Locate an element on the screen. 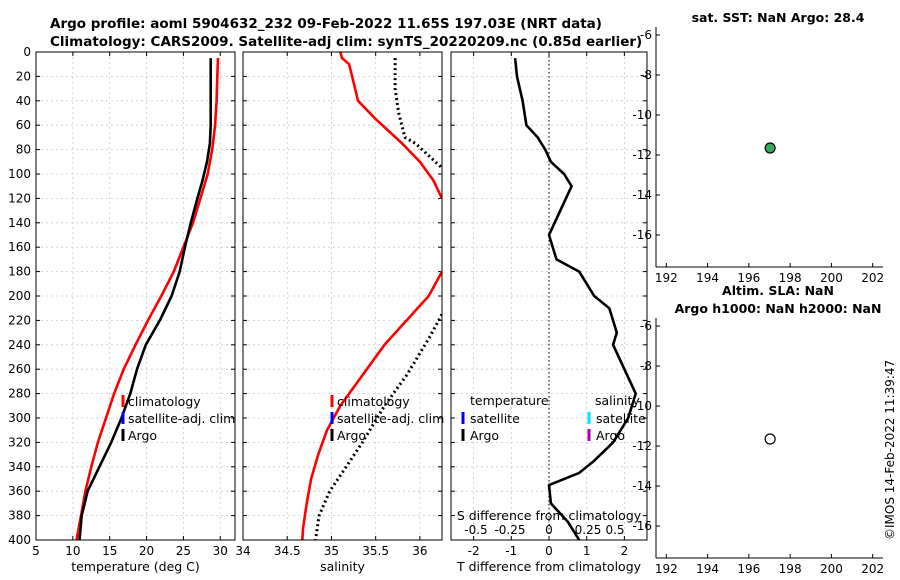  secondary-tick-label: 0.25 is located at coordinates (588, 530).